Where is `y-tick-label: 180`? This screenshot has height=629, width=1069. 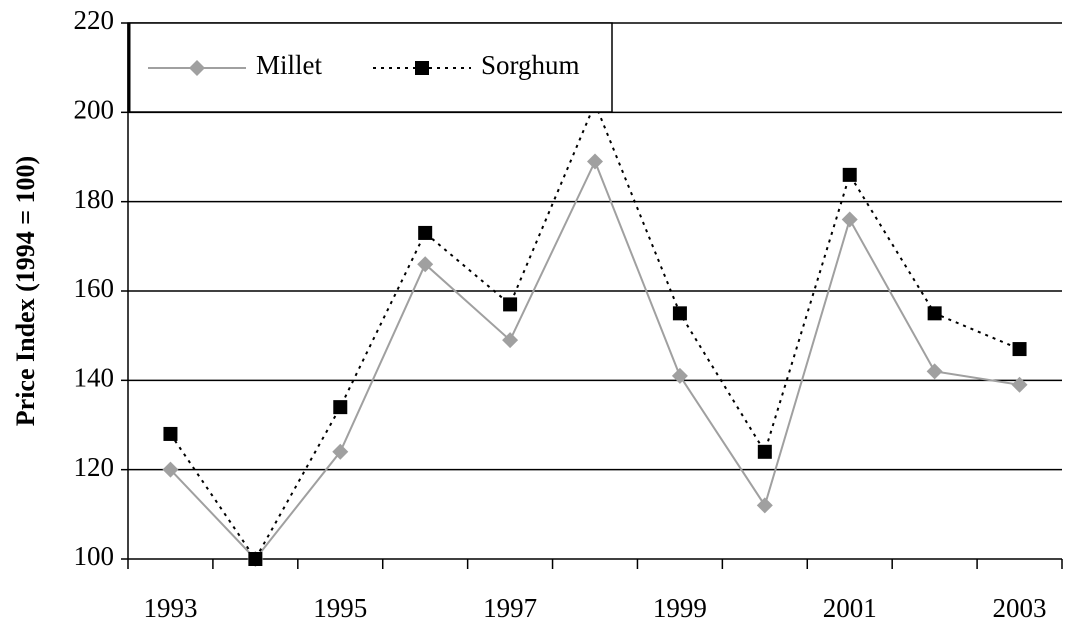 y-tick-label: 180 is located at coordinates (94, 199).